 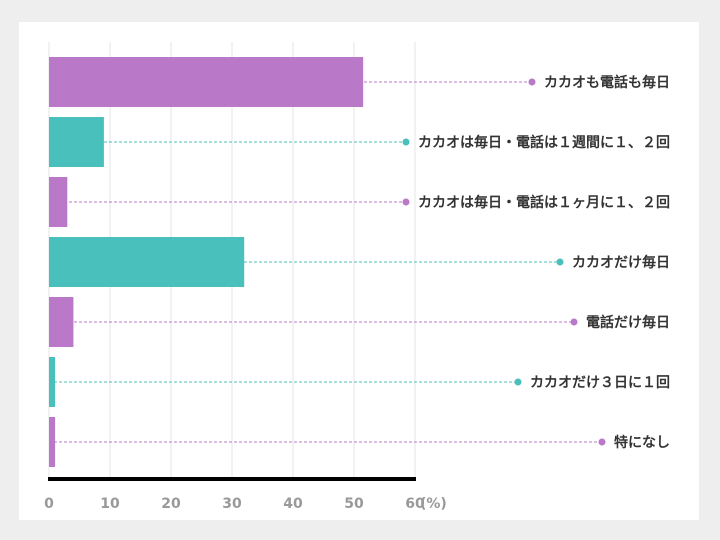 What do you see at coordinates (628, 322) in the screenshot?
I see `category-label: 電話だけ毎日` at bounding box center [628, 322].